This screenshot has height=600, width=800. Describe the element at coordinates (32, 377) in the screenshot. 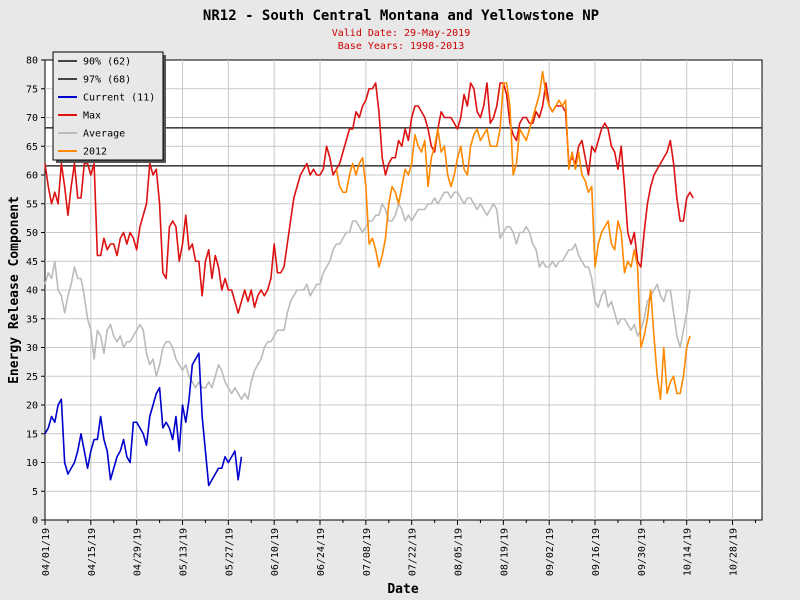

I see `y-tick-label: 25` at that location.